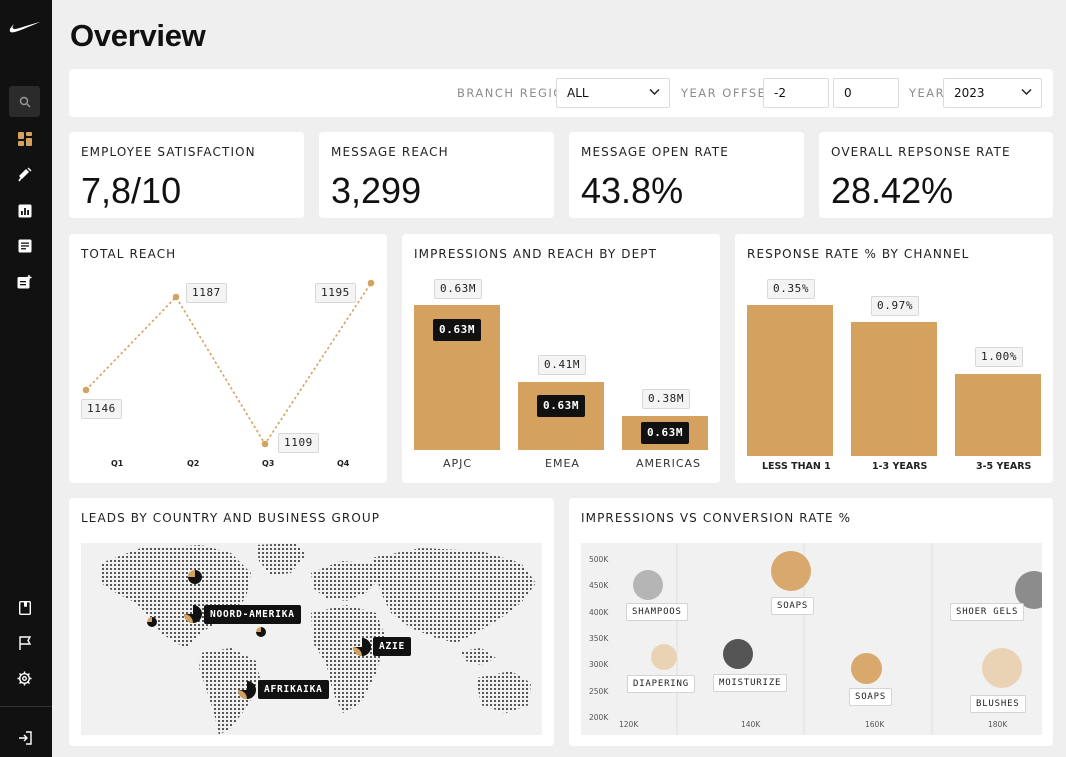 This screenshot has height=757, width=1066. What do you see at coordinates (24, 174) in the screenshot?
I see `campaign-icon` at bounding box center [24, 174].